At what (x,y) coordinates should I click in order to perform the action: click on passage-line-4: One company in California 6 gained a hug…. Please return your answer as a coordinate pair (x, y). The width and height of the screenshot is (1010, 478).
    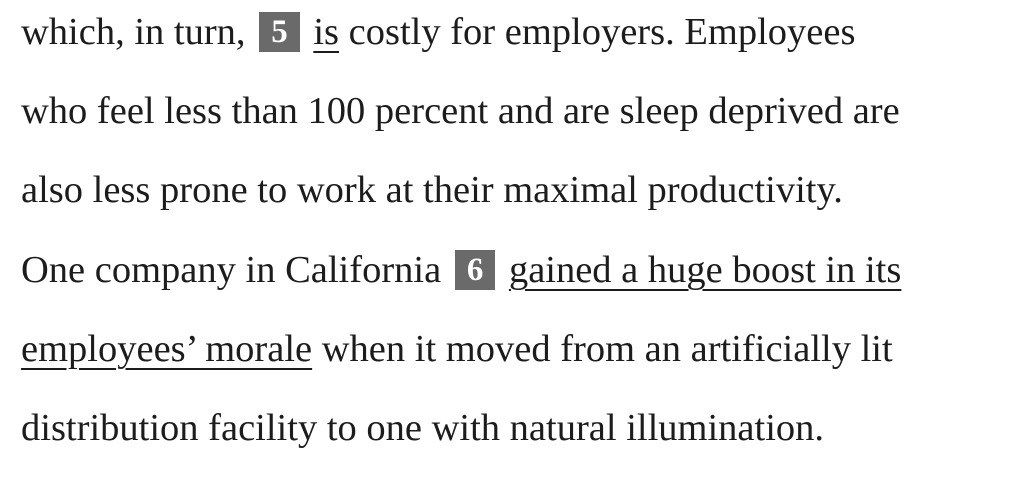
    Looking at the image, I should click on (461, 270).